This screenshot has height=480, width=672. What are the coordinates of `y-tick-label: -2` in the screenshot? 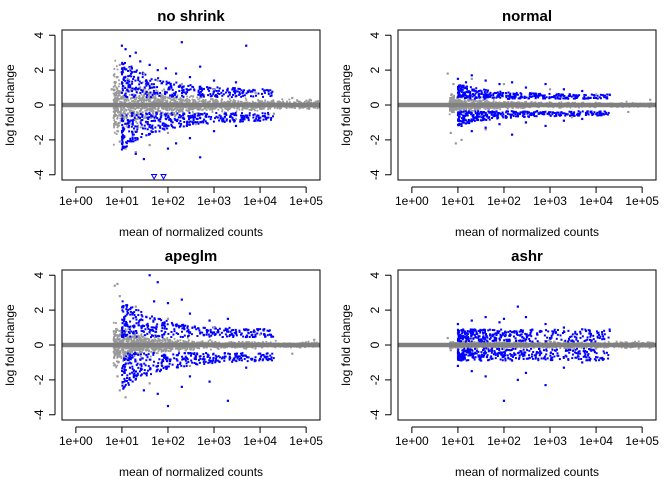 It's located at (39, 139).